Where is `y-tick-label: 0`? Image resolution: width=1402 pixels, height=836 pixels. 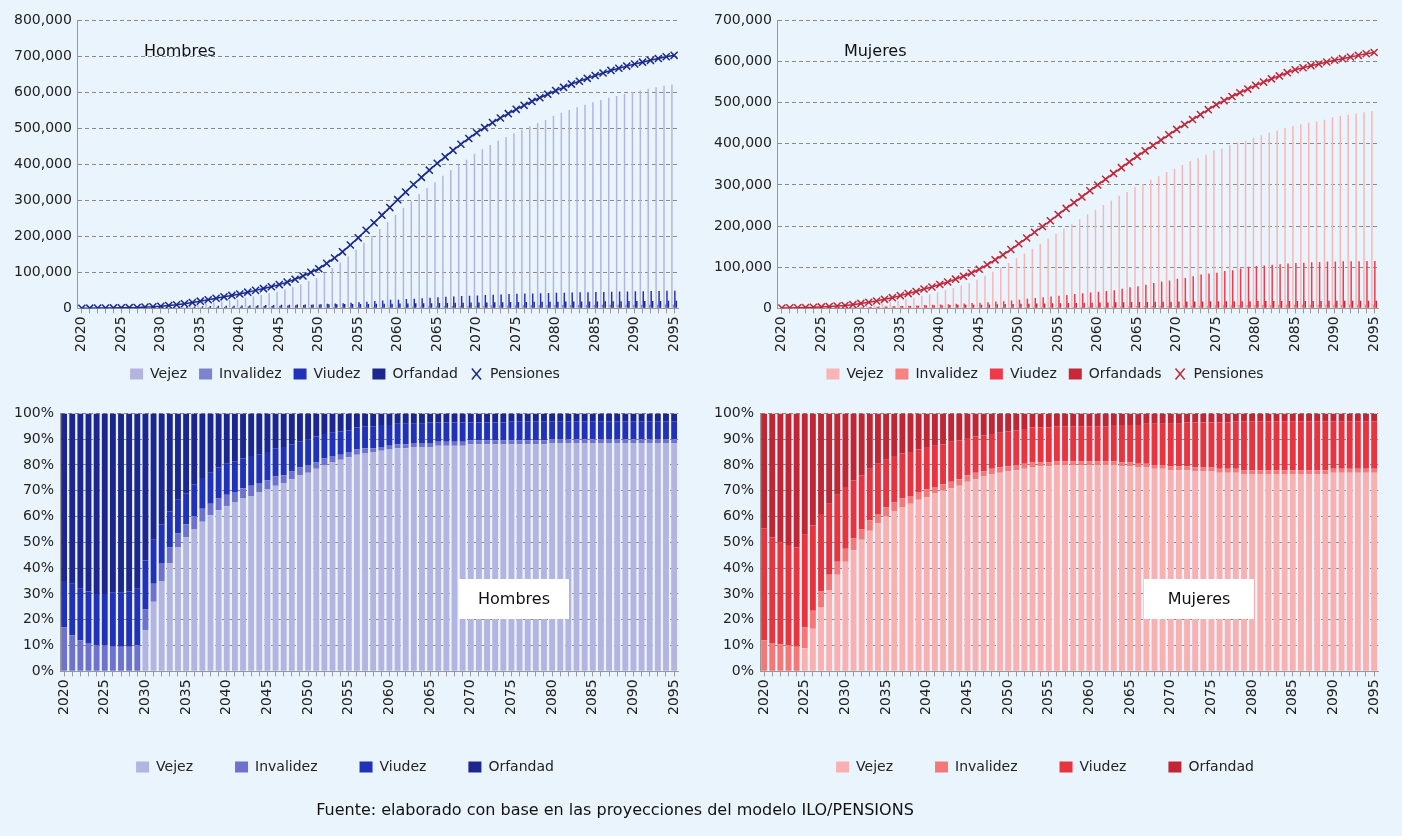
y-tick-label: 0 is located at coordinates (767, 307).